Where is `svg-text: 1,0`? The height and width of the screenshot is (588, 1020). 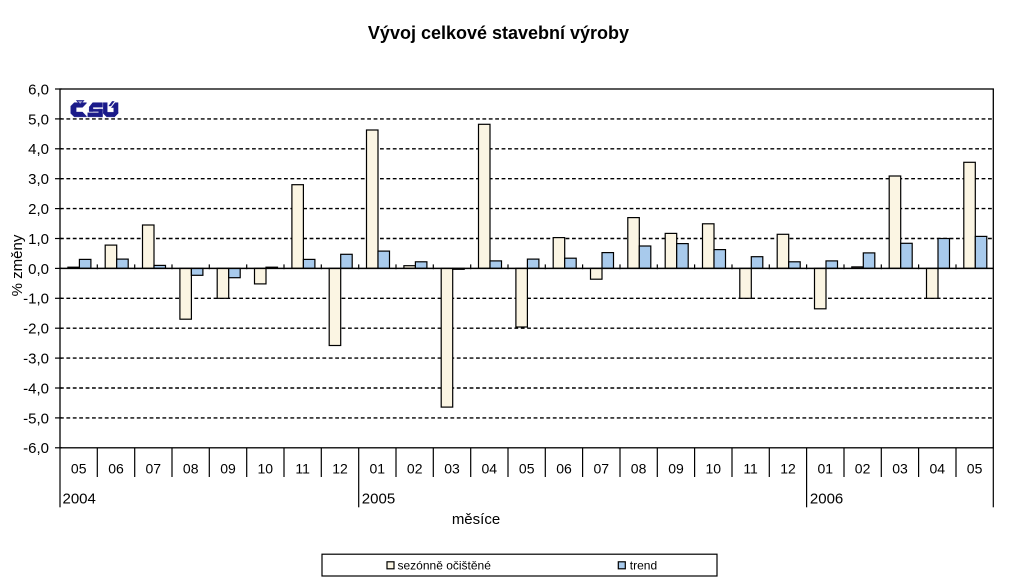
svg-text: 1,0 is located at coordinates (38, 239).